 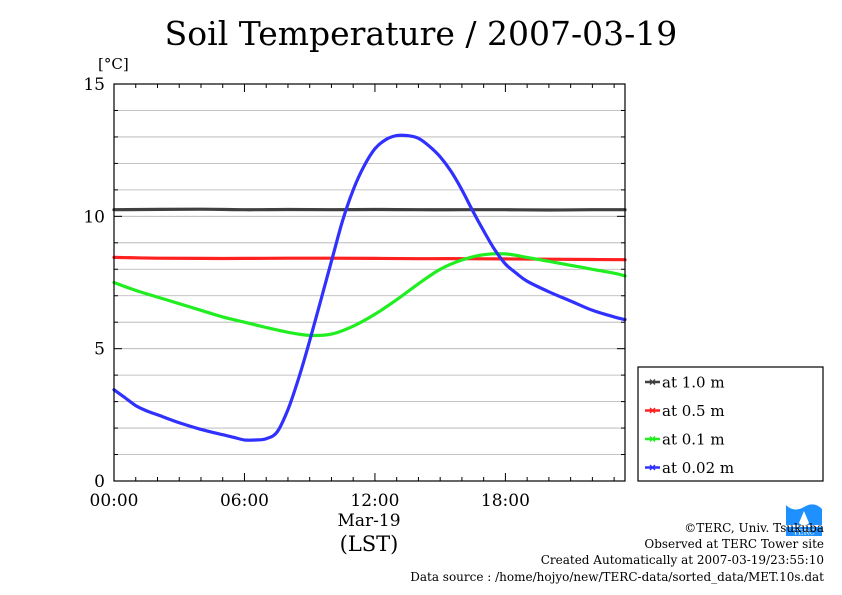 I want to click on y-tick-label: 10, so click(x=94, y=217).